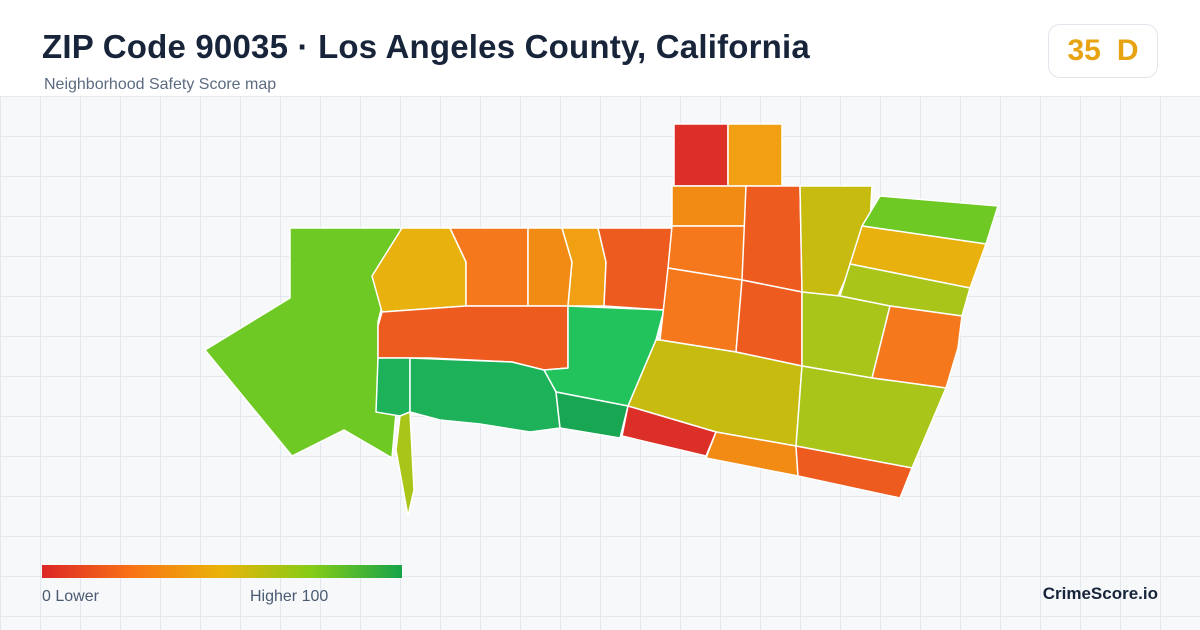  What do you see at coordinates (289, 596) in the screenshot?
I see `legend-high-label: Higher 100` at bounding box center [289, 596].